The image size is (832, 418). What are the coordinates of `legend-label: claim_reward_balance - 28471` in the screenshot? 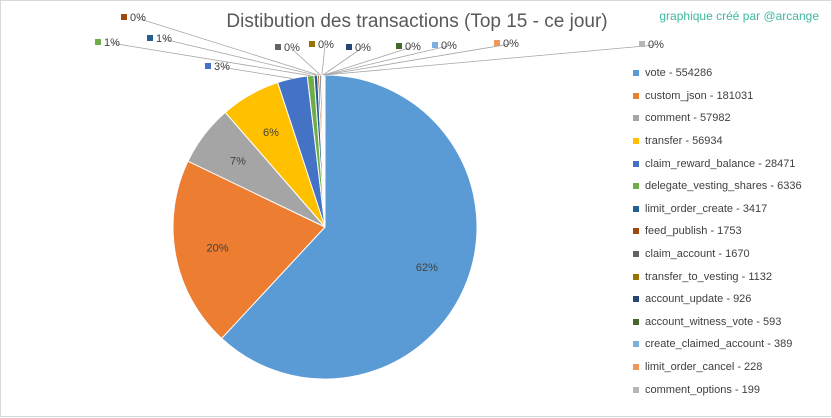 It's located at (720, 164).